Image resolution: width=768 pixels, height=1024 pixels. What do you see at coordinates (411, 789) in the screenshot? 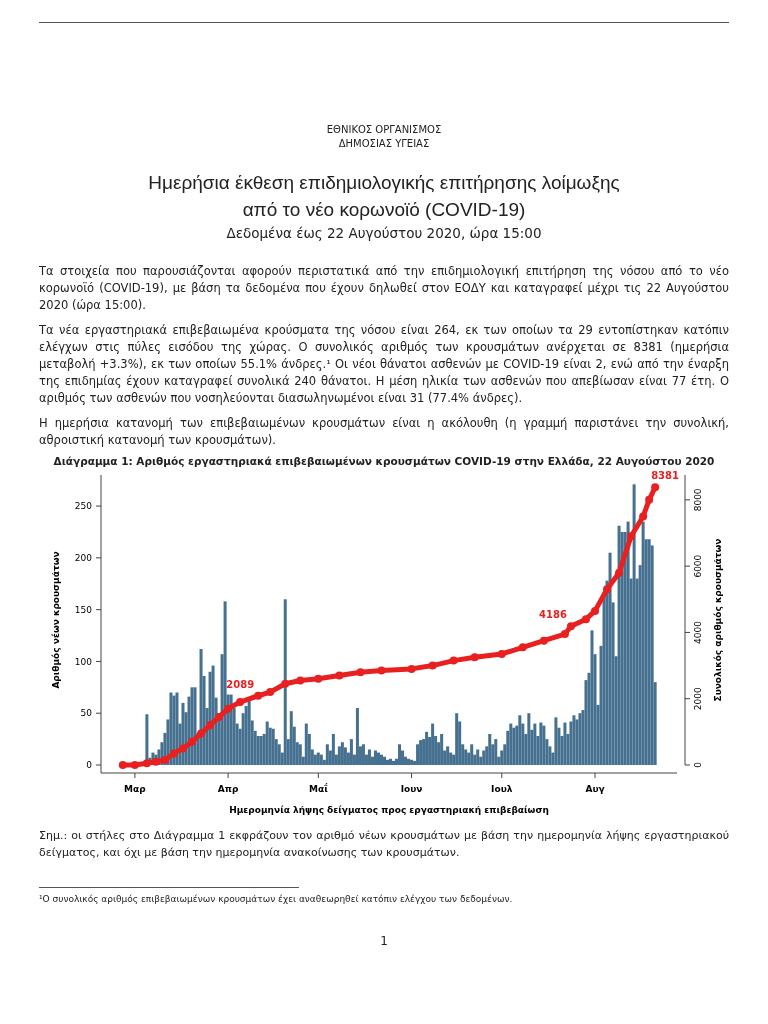
I see `x-tick-label: Ιουν` at bounding box center [411, 789].